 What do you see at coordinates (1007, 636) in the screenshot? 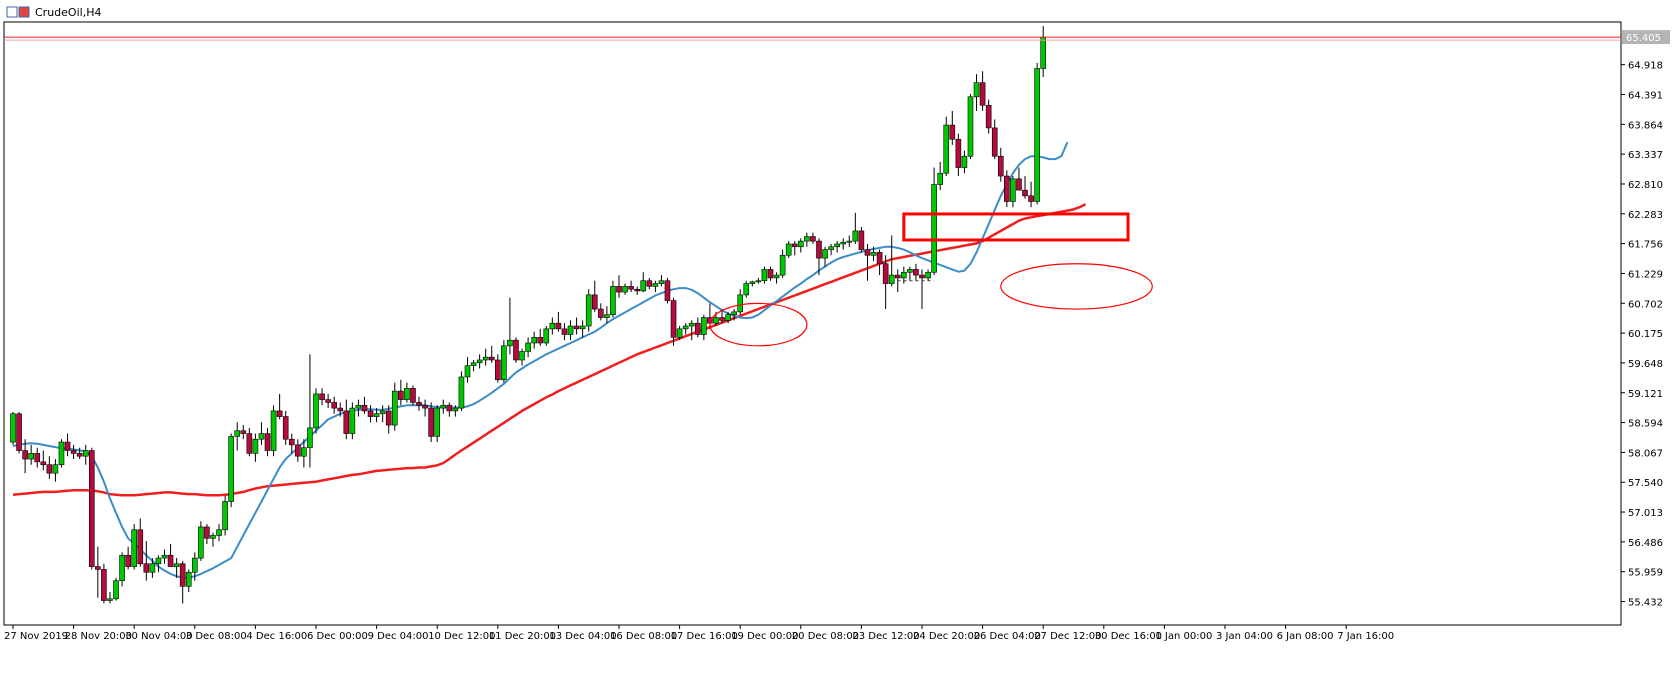
I see `x-tick-label: 26 Dec 04:00` at bounding box center [1007, 636].